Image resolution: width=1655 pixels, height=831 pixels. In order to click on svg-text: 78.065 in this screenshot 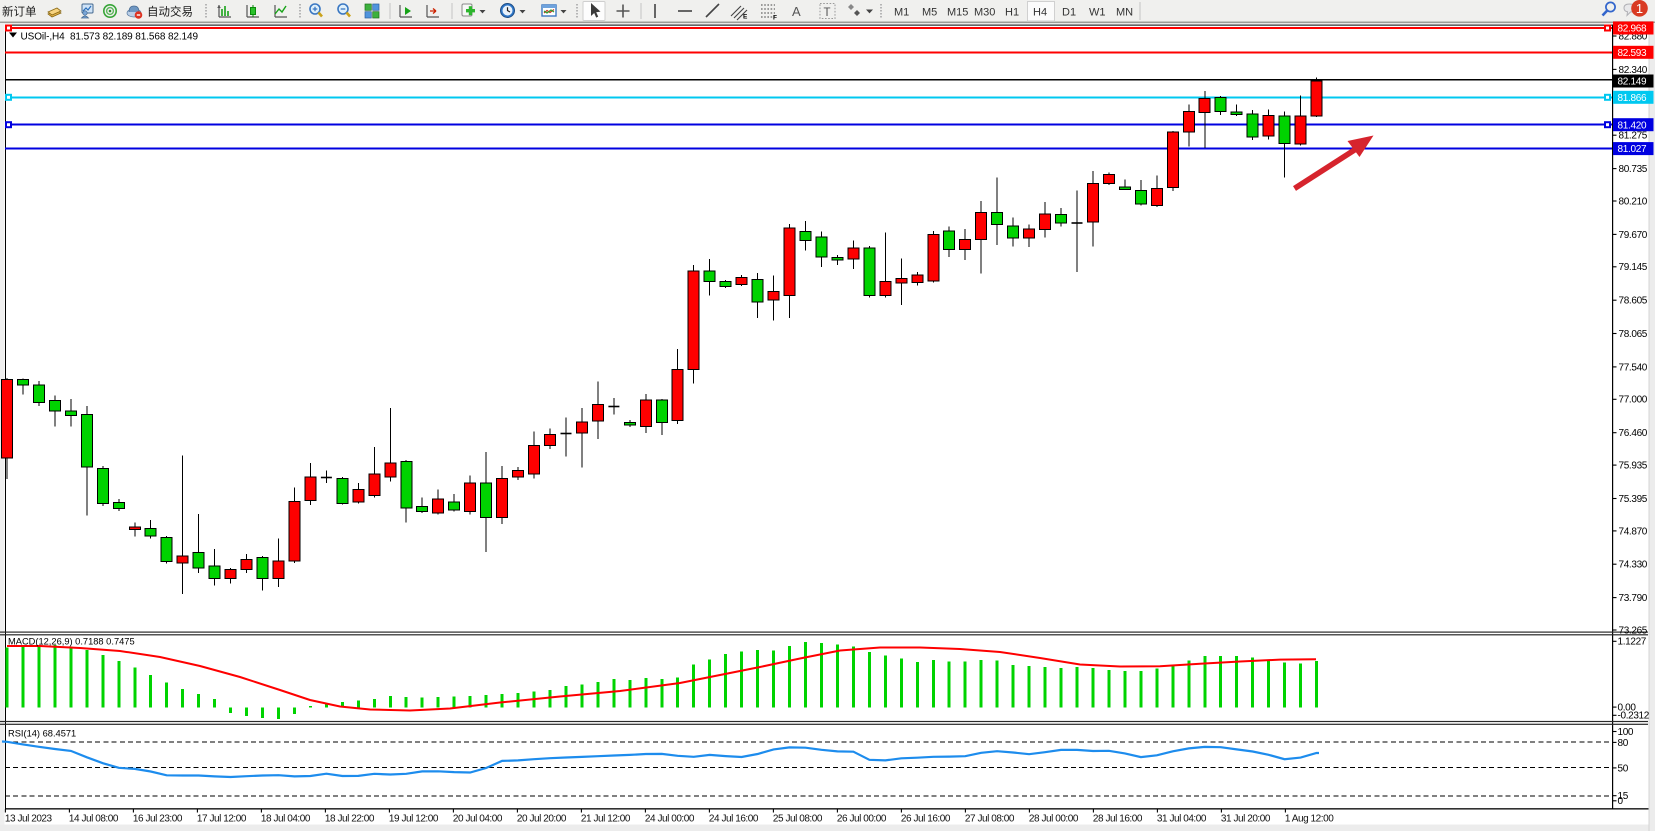, I will do `click(1633, 334)`.